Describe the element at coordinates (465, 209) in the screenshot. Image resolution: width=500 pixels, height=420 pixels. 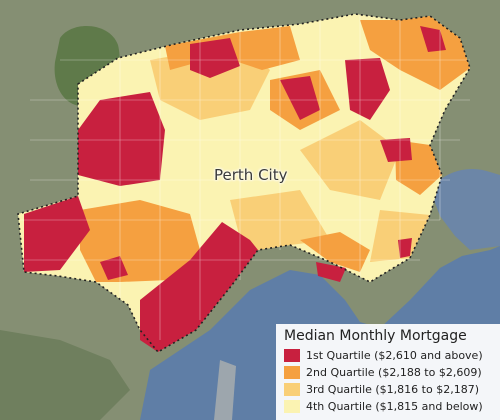
I see `river-bend` at that location.